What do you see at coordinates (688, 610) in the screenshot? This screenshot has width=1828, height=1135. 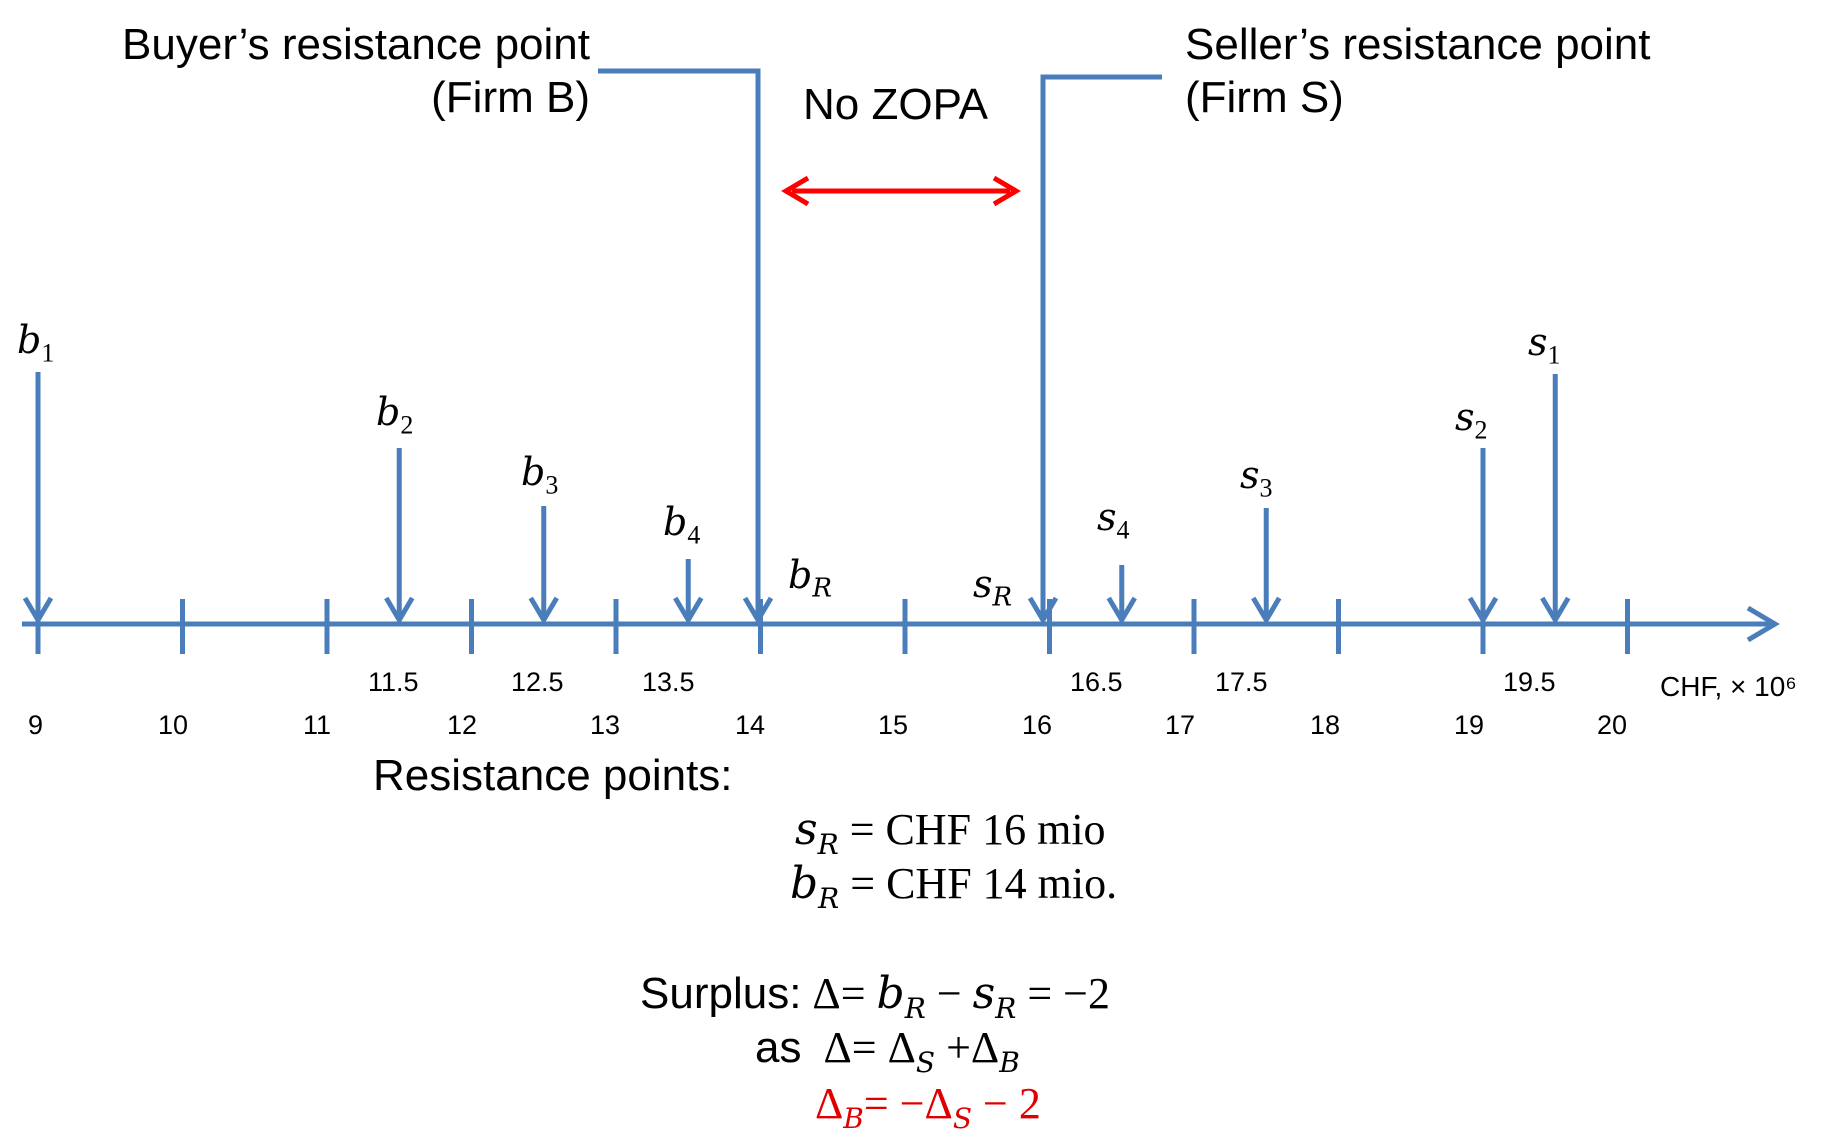 I see `offer-arrowhead-b4` at bounding box center [688, 610].